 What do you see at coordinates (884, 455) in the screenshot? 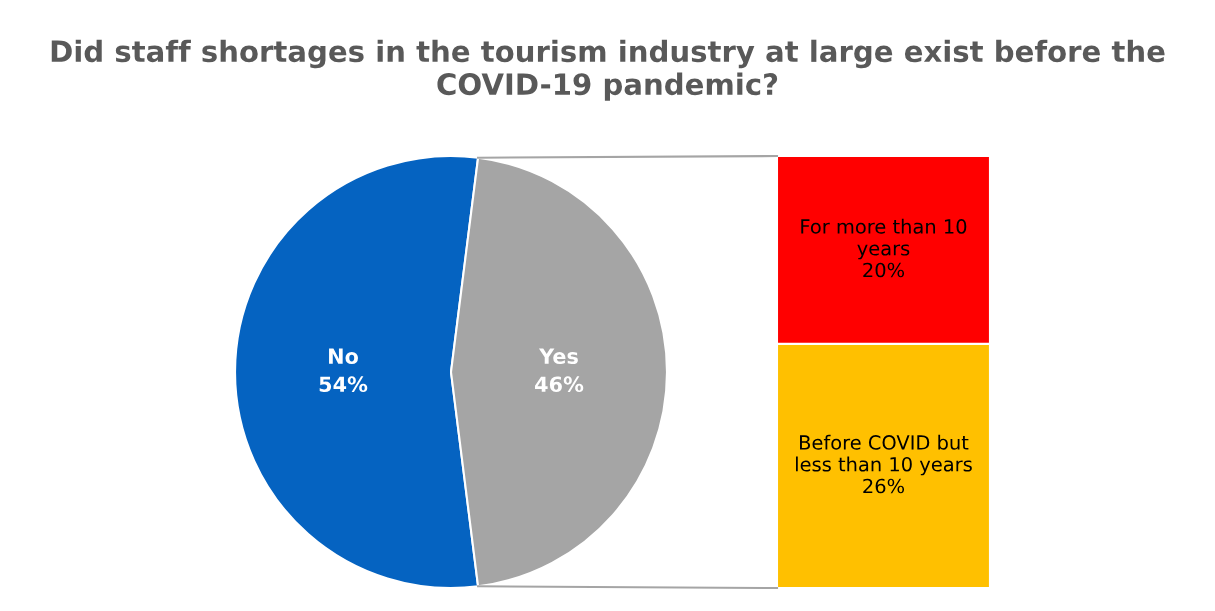
I see `series-label: Before COVID but less than 10 years` at bounding box center [884, 455].